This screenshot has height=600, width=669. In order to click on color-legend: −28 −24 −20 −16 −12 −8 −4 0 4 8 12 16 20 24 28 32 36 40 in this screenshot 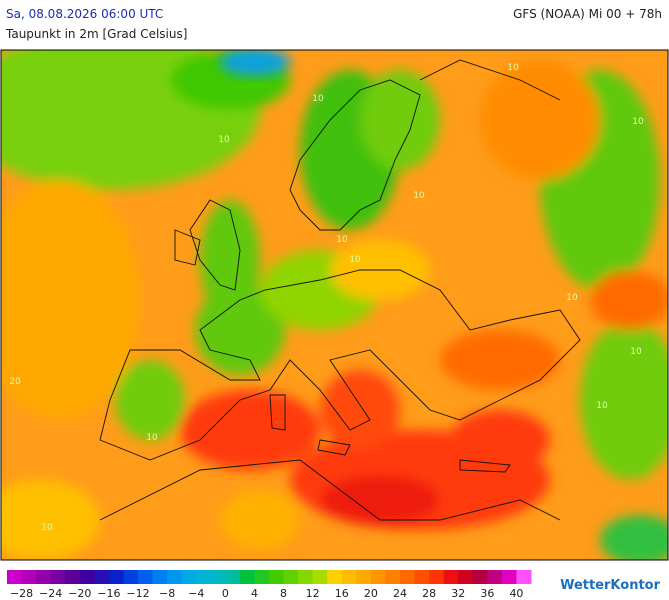, I will do `click(269, 585)`.